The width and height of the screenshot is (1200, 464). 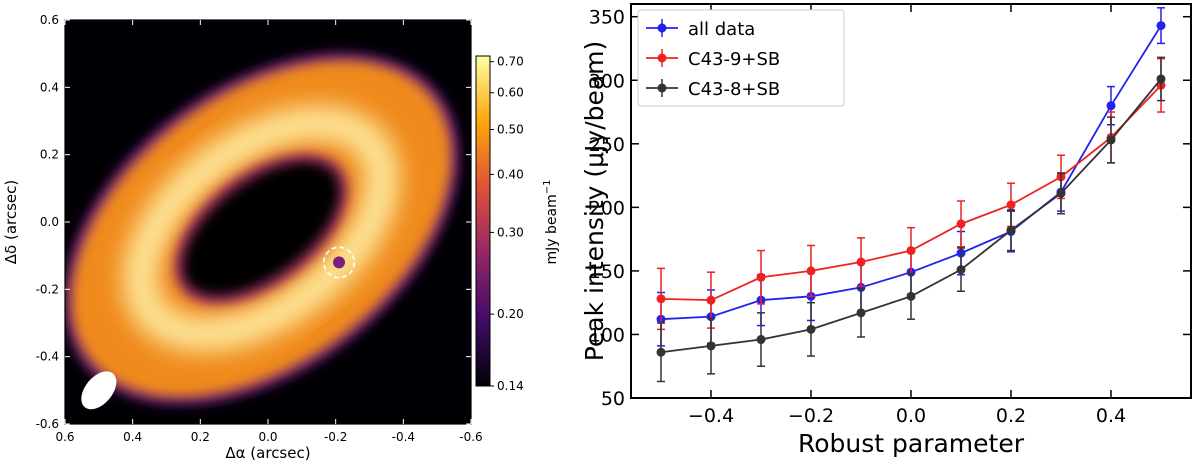 I want to click on image-ytick-label: 0.6, so click(x=49, y=20).